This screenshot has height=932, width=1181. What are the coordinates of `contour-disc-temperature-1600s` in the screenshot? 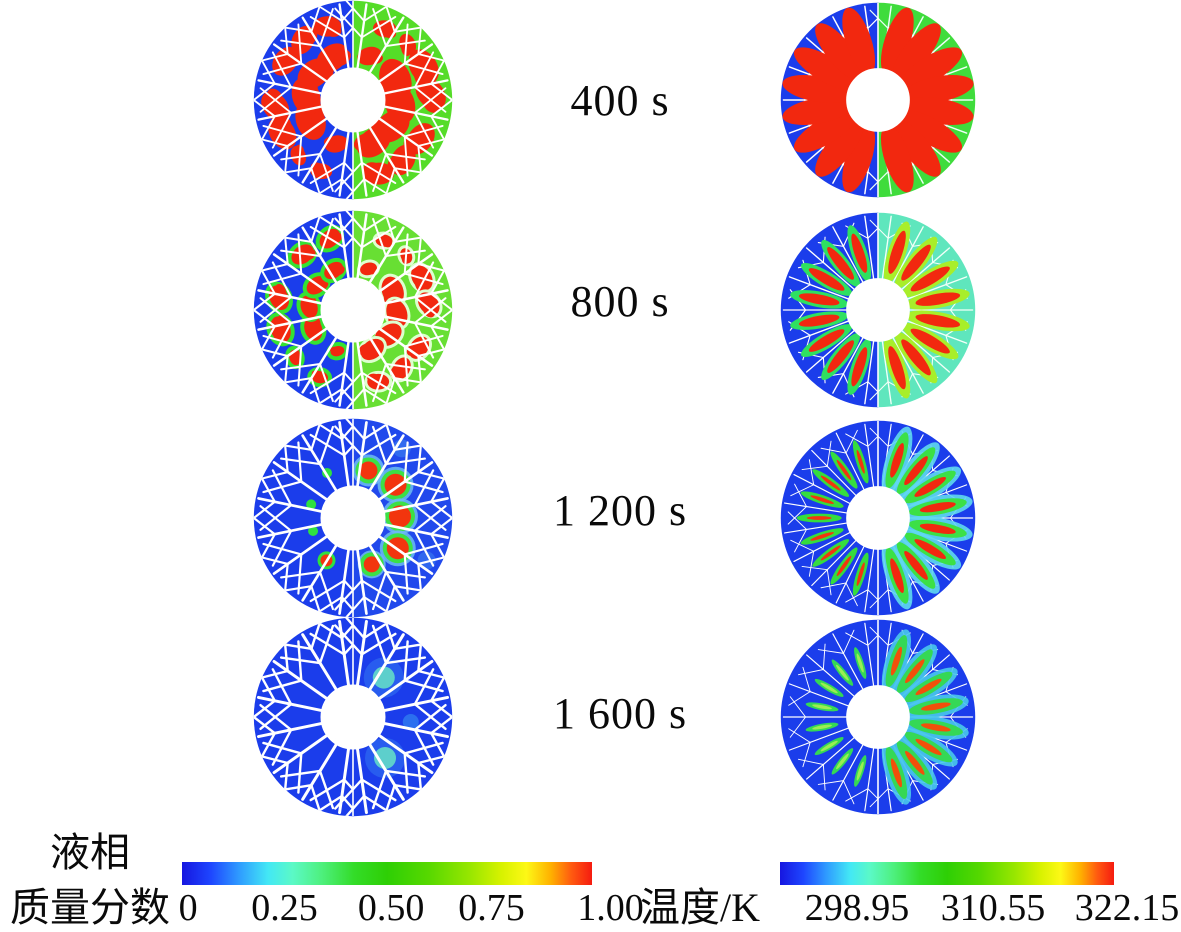 It's located at (878, 717).